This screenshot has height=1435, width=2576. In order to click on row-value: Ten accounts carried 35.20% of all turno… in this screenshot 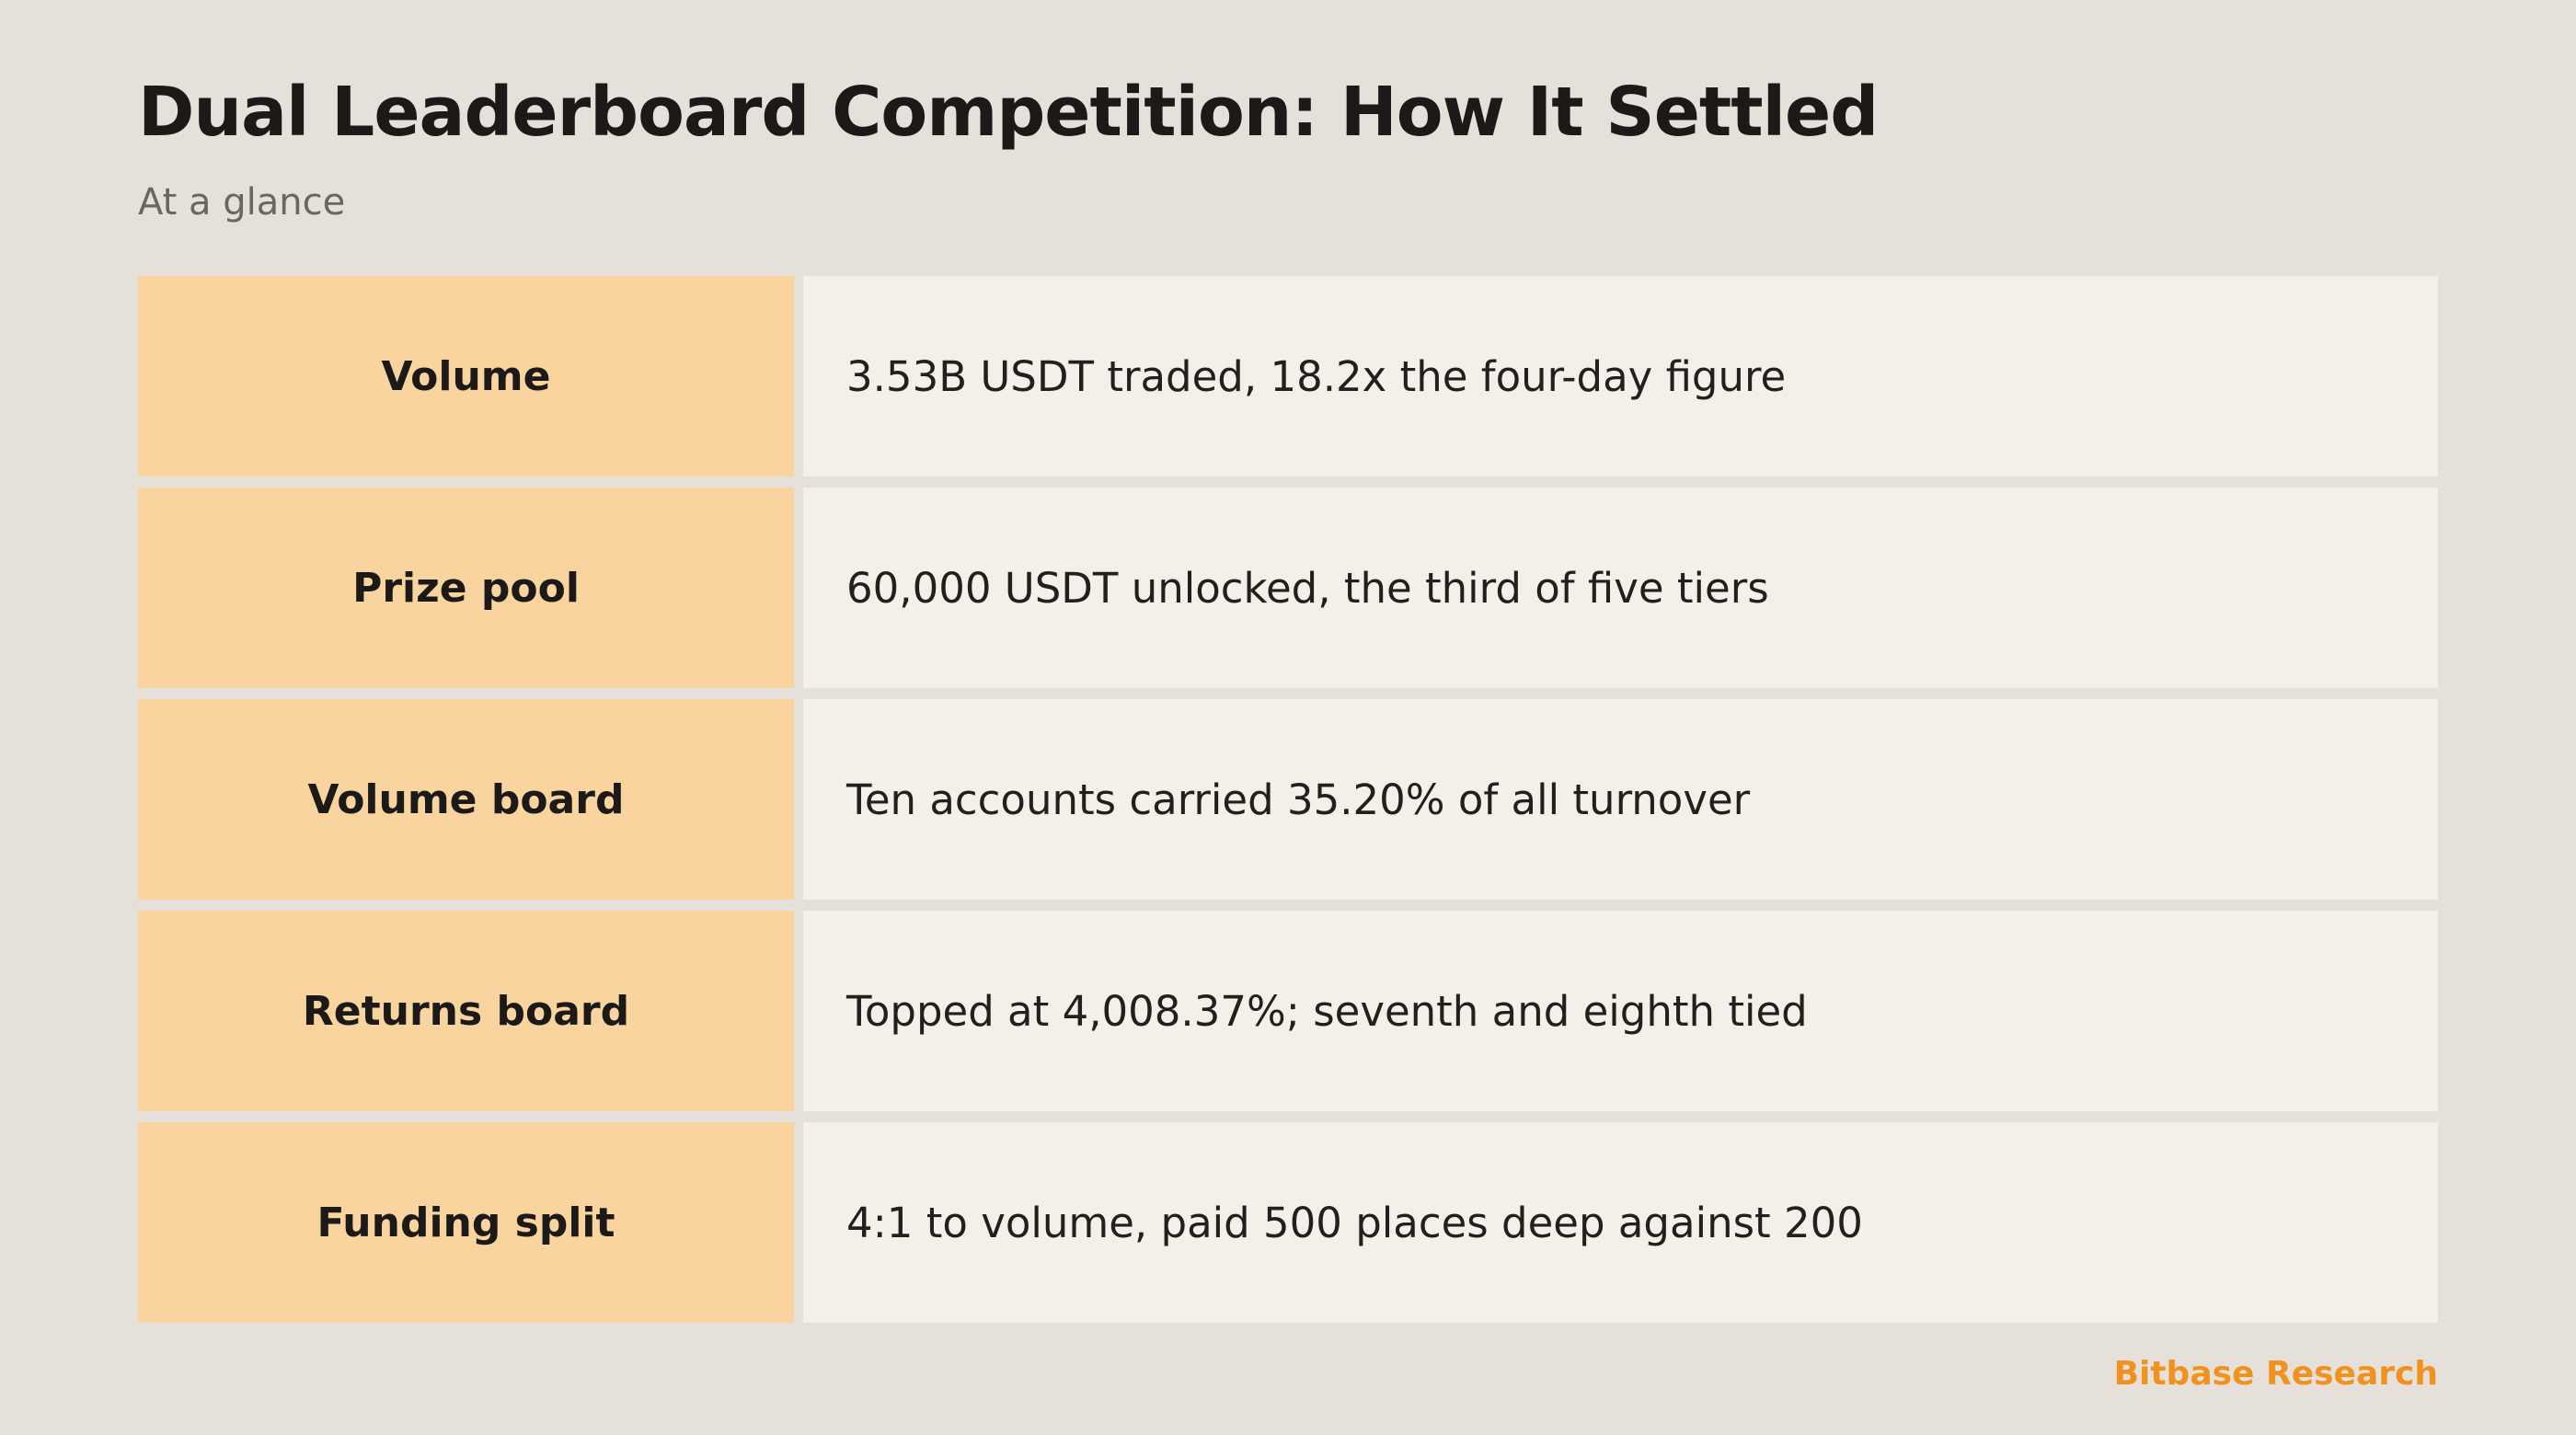, I will do `click(1620, 799)`.